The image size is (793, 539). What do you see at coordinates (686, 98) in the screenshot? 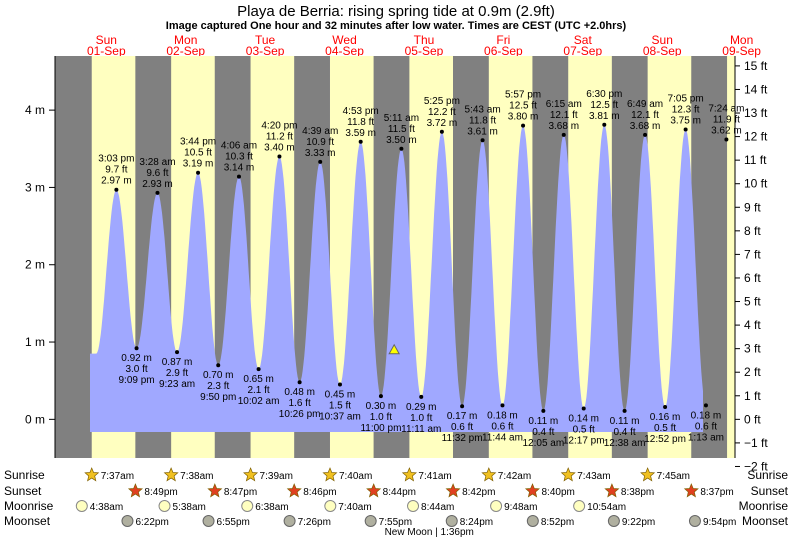
I see `high-tide-time: 7:05 pm` at bounding box center [686, 98].